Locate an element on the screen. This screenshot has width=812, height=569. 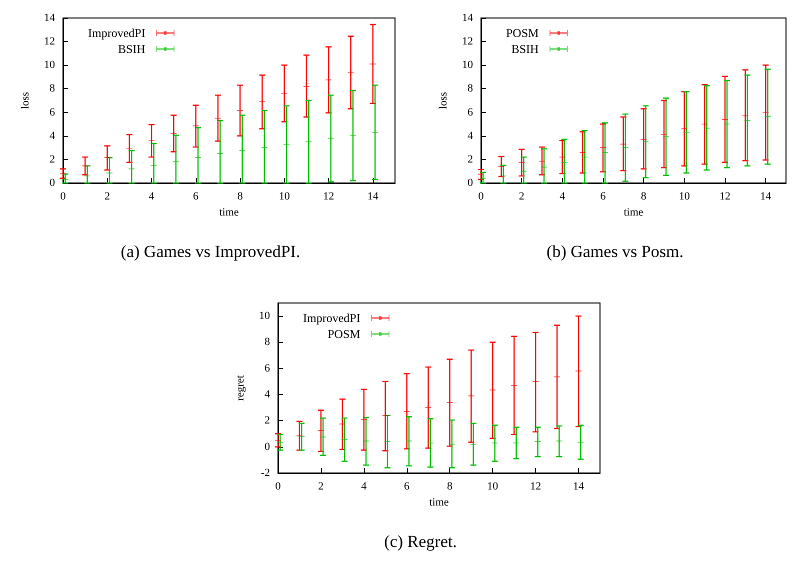
y-axis-title: regret is located at coordinates (240, 388).